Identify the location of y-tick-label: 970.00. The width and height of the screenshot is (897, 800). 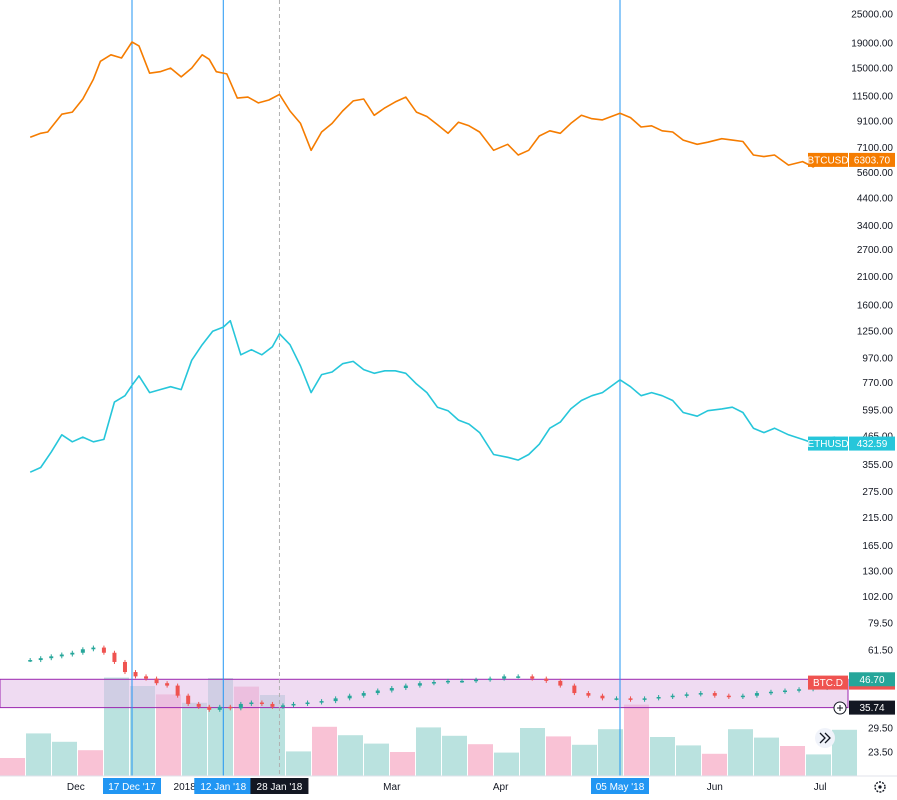
(877, 359).